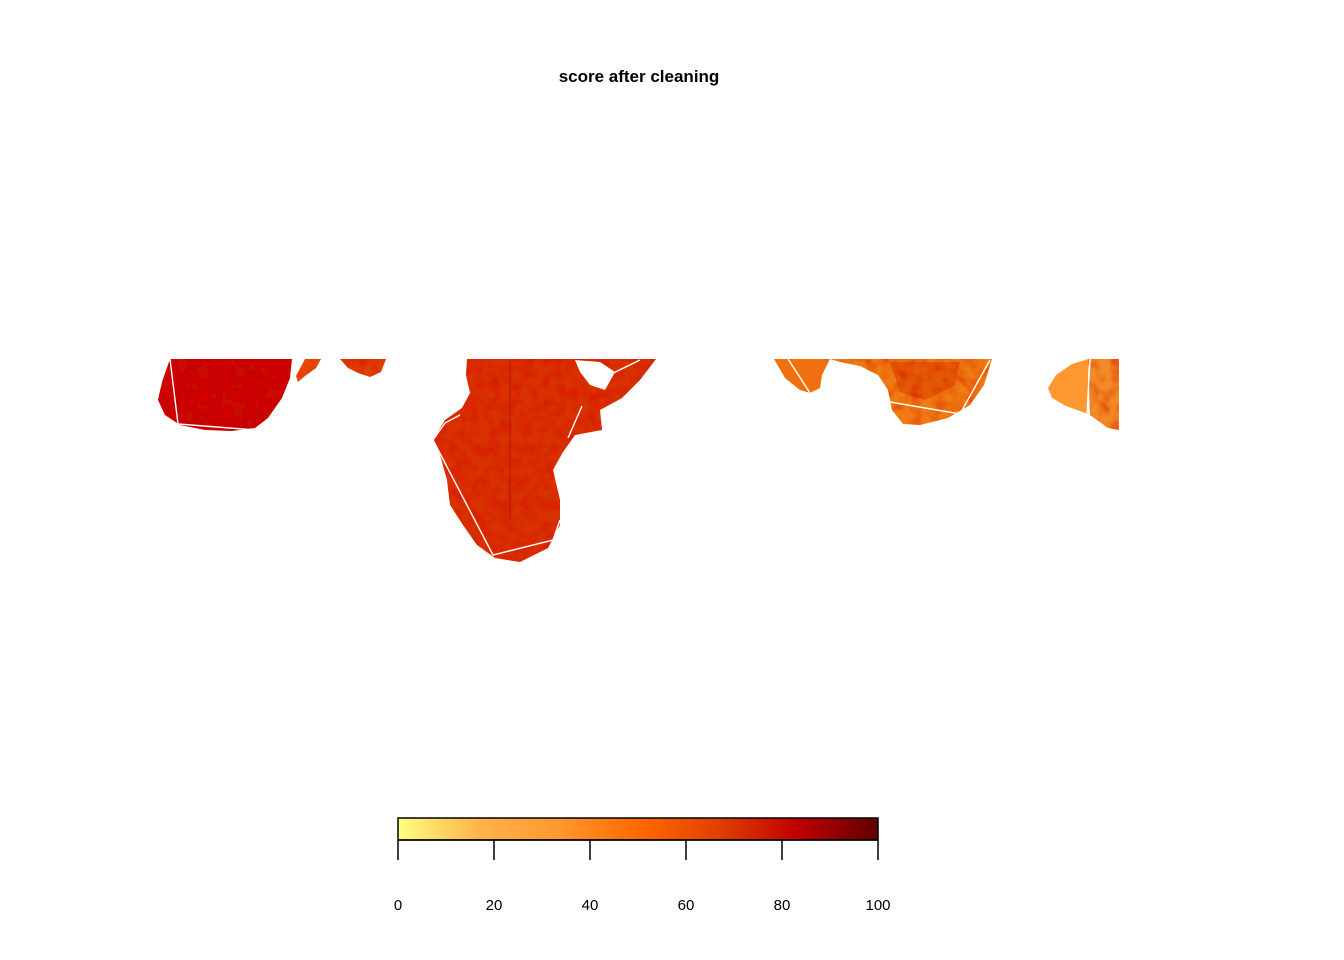 The height and width of the screenshot is (960, 1344). I want to click on colorbar, so click(638, 829).